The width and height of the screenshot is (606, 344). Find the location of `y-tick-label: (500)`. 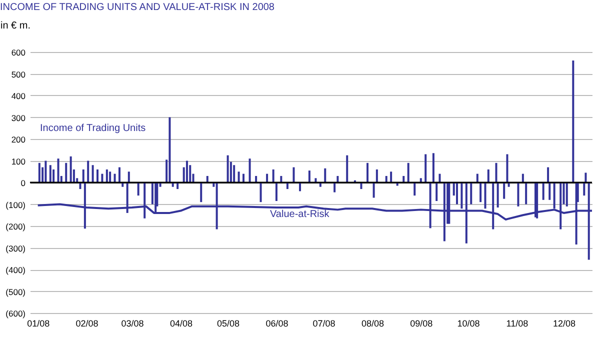

y-tick-label: (500) is located at coordinates (16, 291).